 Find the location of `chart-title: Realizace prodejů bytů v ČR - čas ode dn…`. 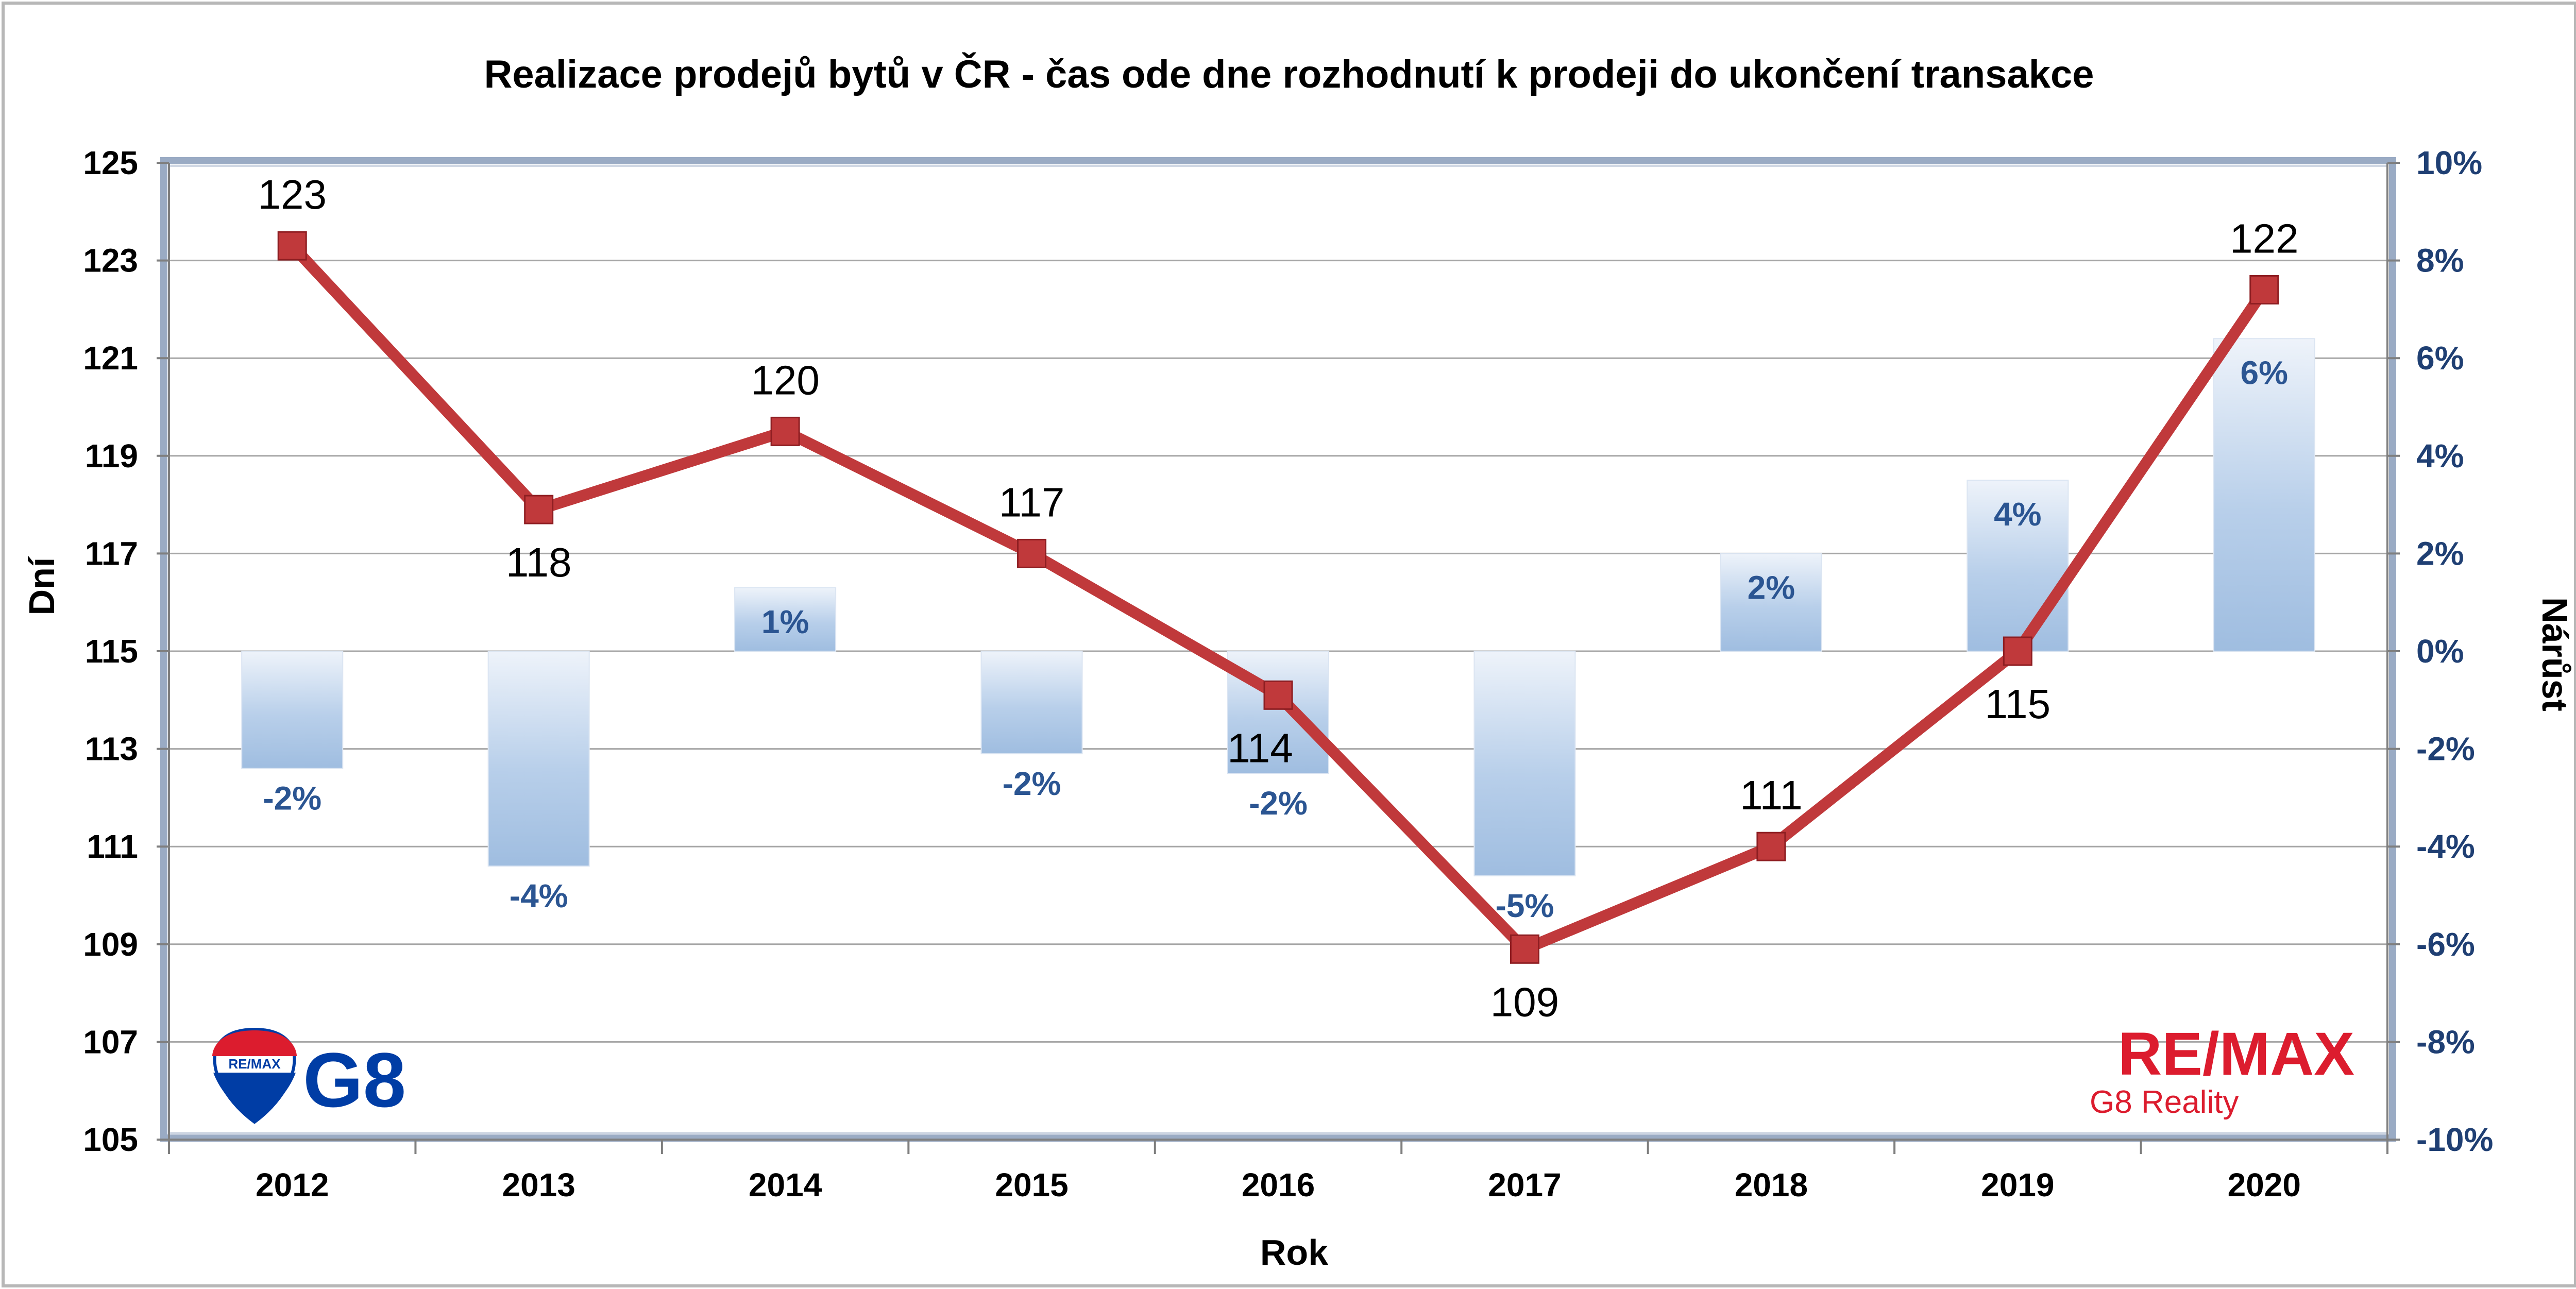

chart-title: Realizace prodejů bytů v ČR - čas ode dn… is located at coordinates (1289, 74).